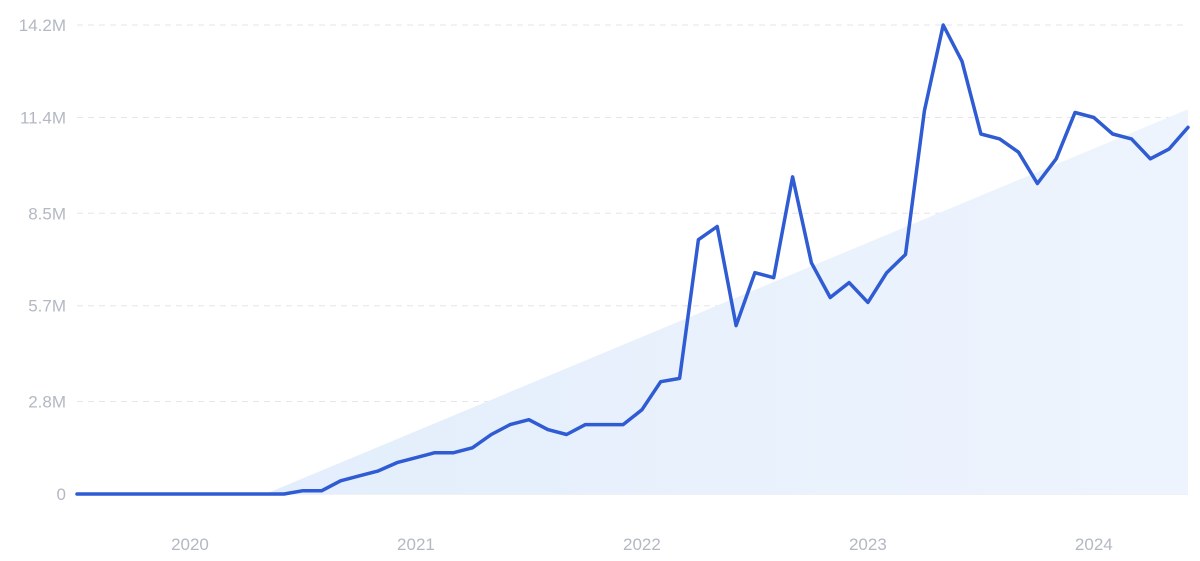 This screenshot has height=561, width=1200. What do you see at coordinates (47, 402) in the screenshot?
I see `y-tick-label: 2.8M` at bounding box center [47, 402].